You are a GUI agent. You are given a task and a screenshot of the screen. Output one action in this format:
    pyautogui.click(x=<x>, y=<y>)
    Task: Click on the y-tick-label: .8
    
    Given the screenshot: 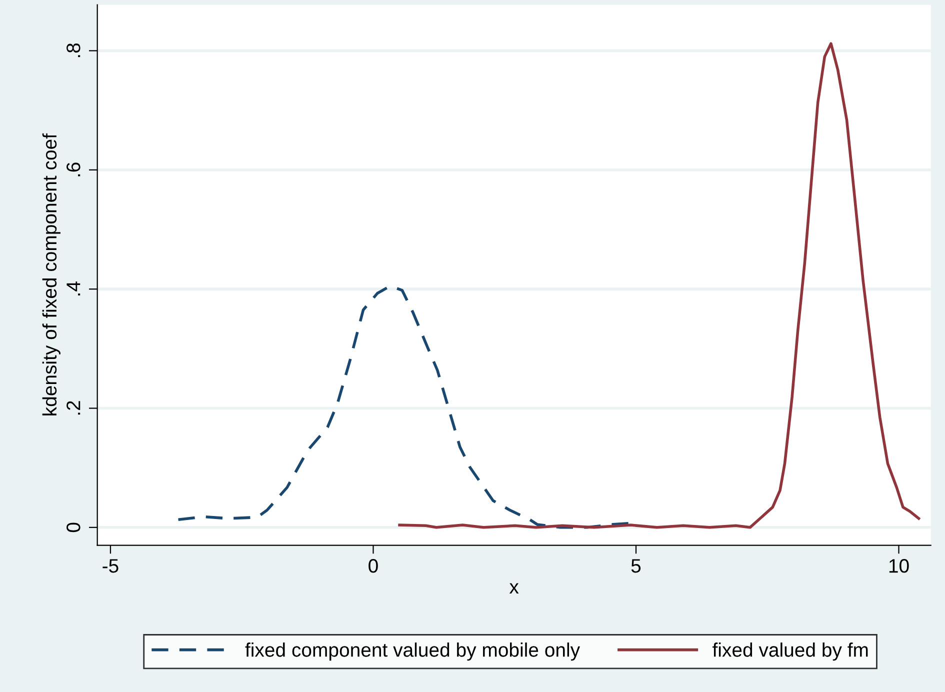 What is the action you would take?
    pyautogui.click(x=73, y=50)
    